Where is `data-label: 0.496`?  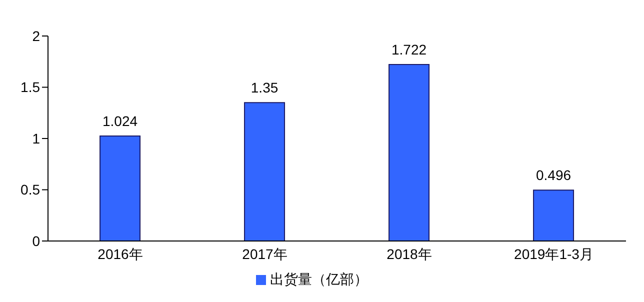 data-label: 0.496 is located at coordinates (554, 175).